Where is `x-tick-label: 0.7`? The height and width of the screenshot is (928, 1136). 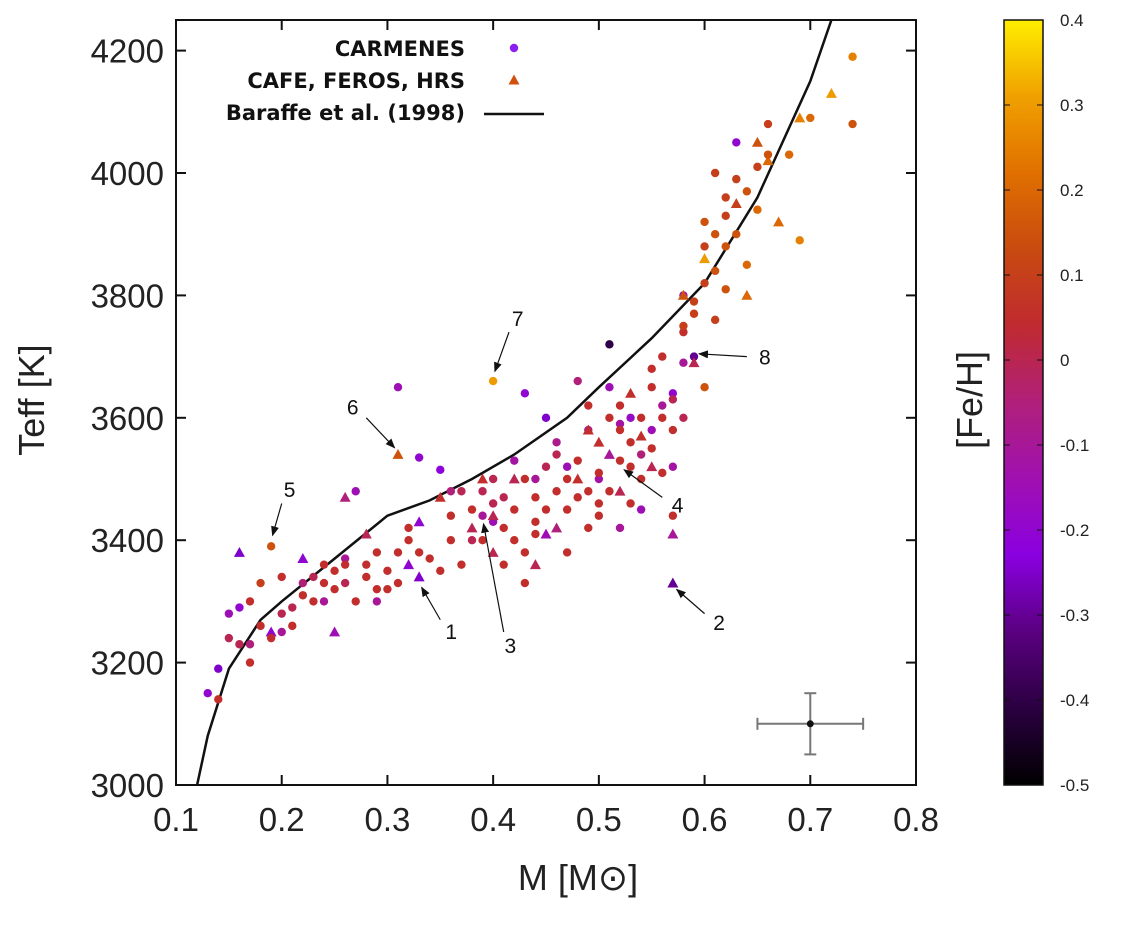
x-tick-label: 0.7 is located at coordinates (810, 819).